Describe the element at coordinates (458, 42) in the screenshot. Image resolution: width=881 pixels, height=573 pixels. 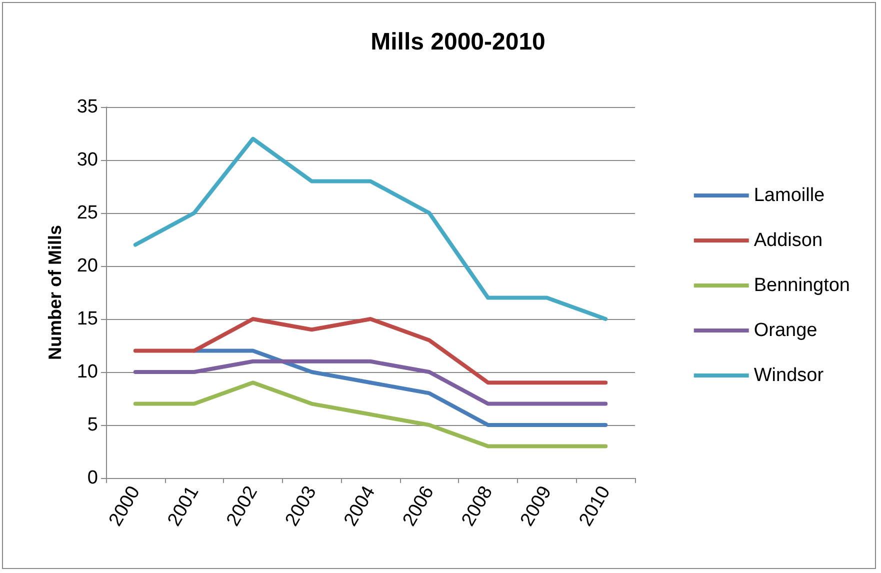
I see `chart-title: Mills 2000-2010` at that location.